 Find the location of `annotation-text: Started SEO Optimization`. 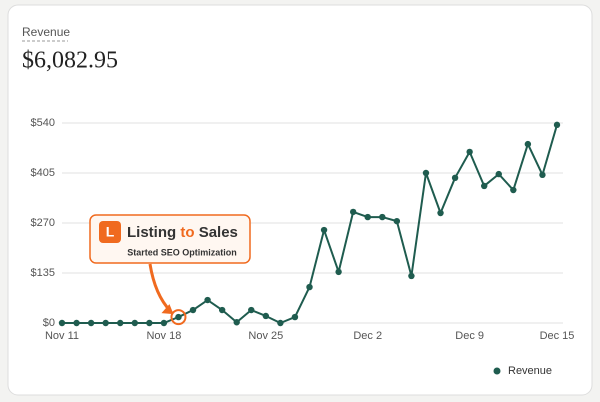

annotation-text: Started SEO Optimization is located at coordinates (182, 252).